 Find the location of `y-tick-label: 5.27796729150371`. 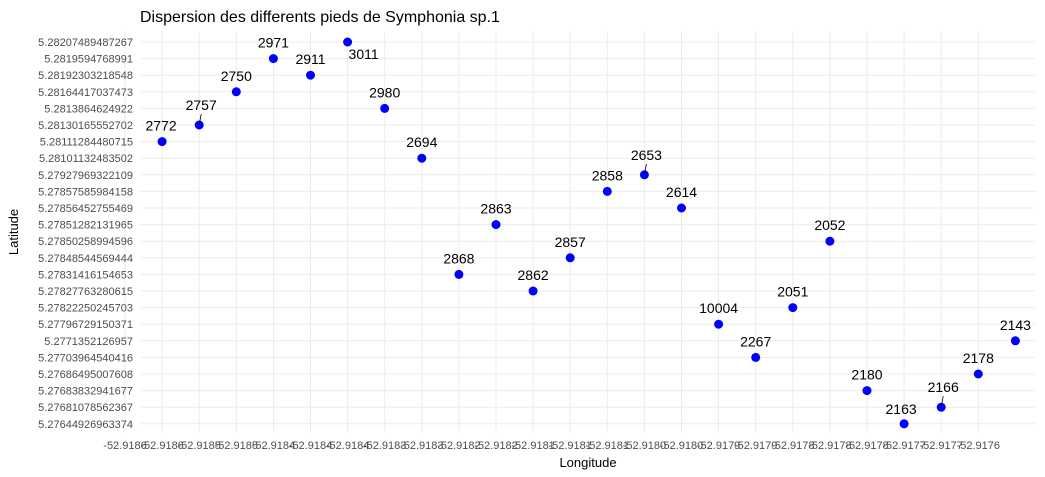

y-tick-label: 5.27796729150371 is located at coordinates (85, 325).